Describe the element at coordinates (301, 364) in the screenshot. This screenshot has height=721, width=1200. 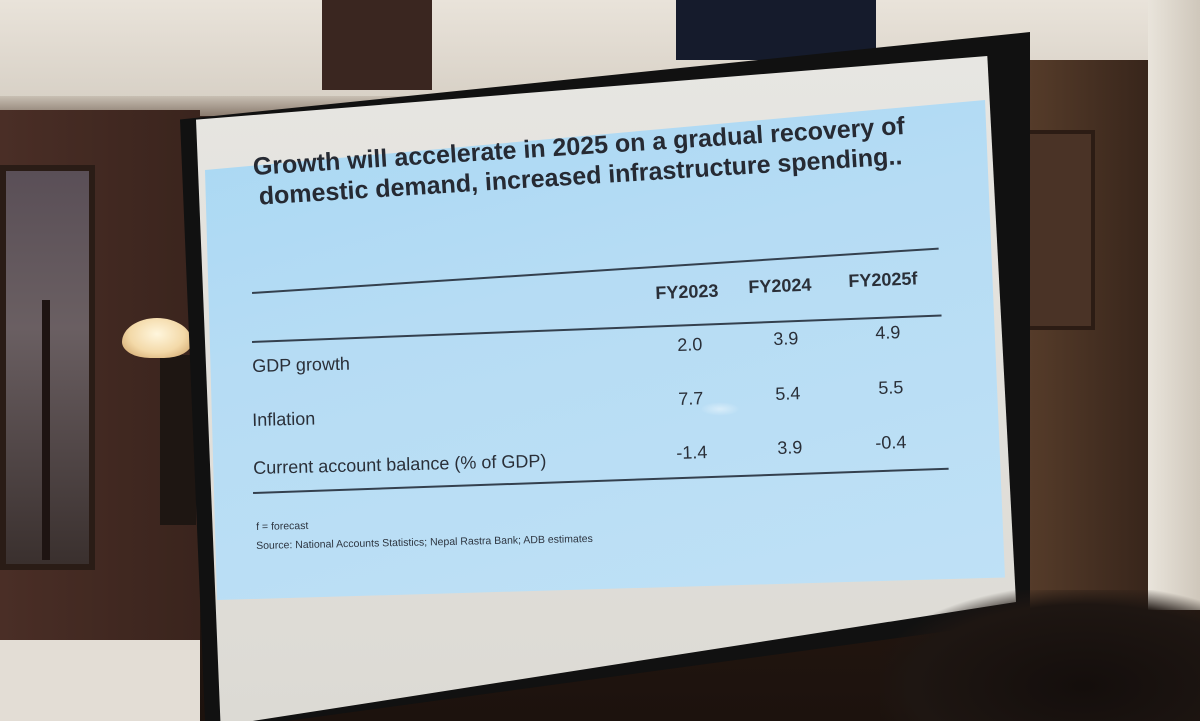
I see `row-label-gdp-growth: GDP growth` at that location.